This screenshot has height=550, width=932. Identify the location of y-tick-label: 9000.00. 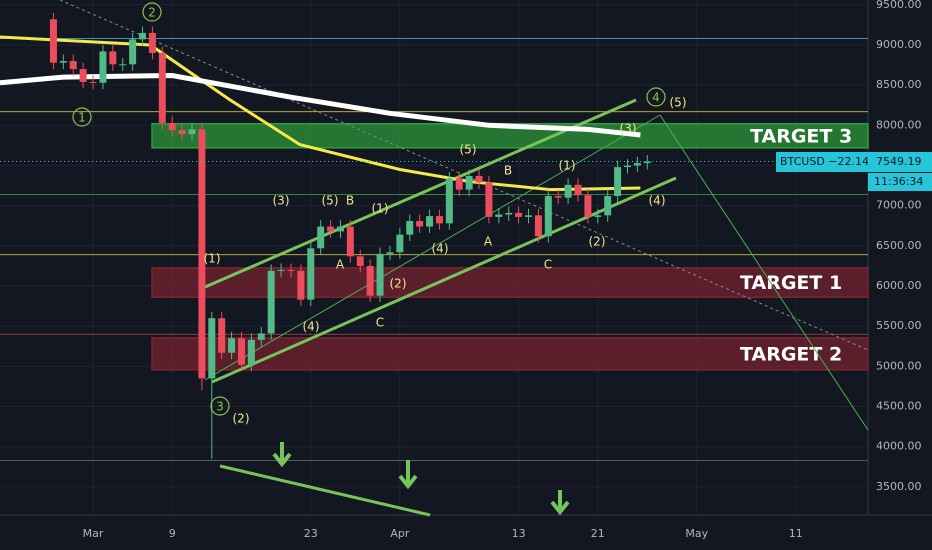
(899, 44).